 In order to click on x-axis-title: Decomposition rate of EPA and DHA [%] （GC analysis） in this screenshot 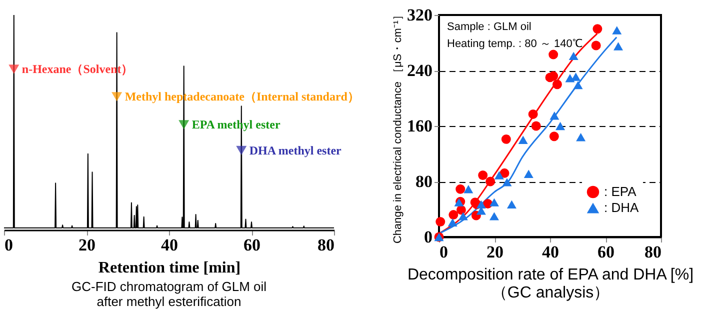, I will do `click(550, 284)`.